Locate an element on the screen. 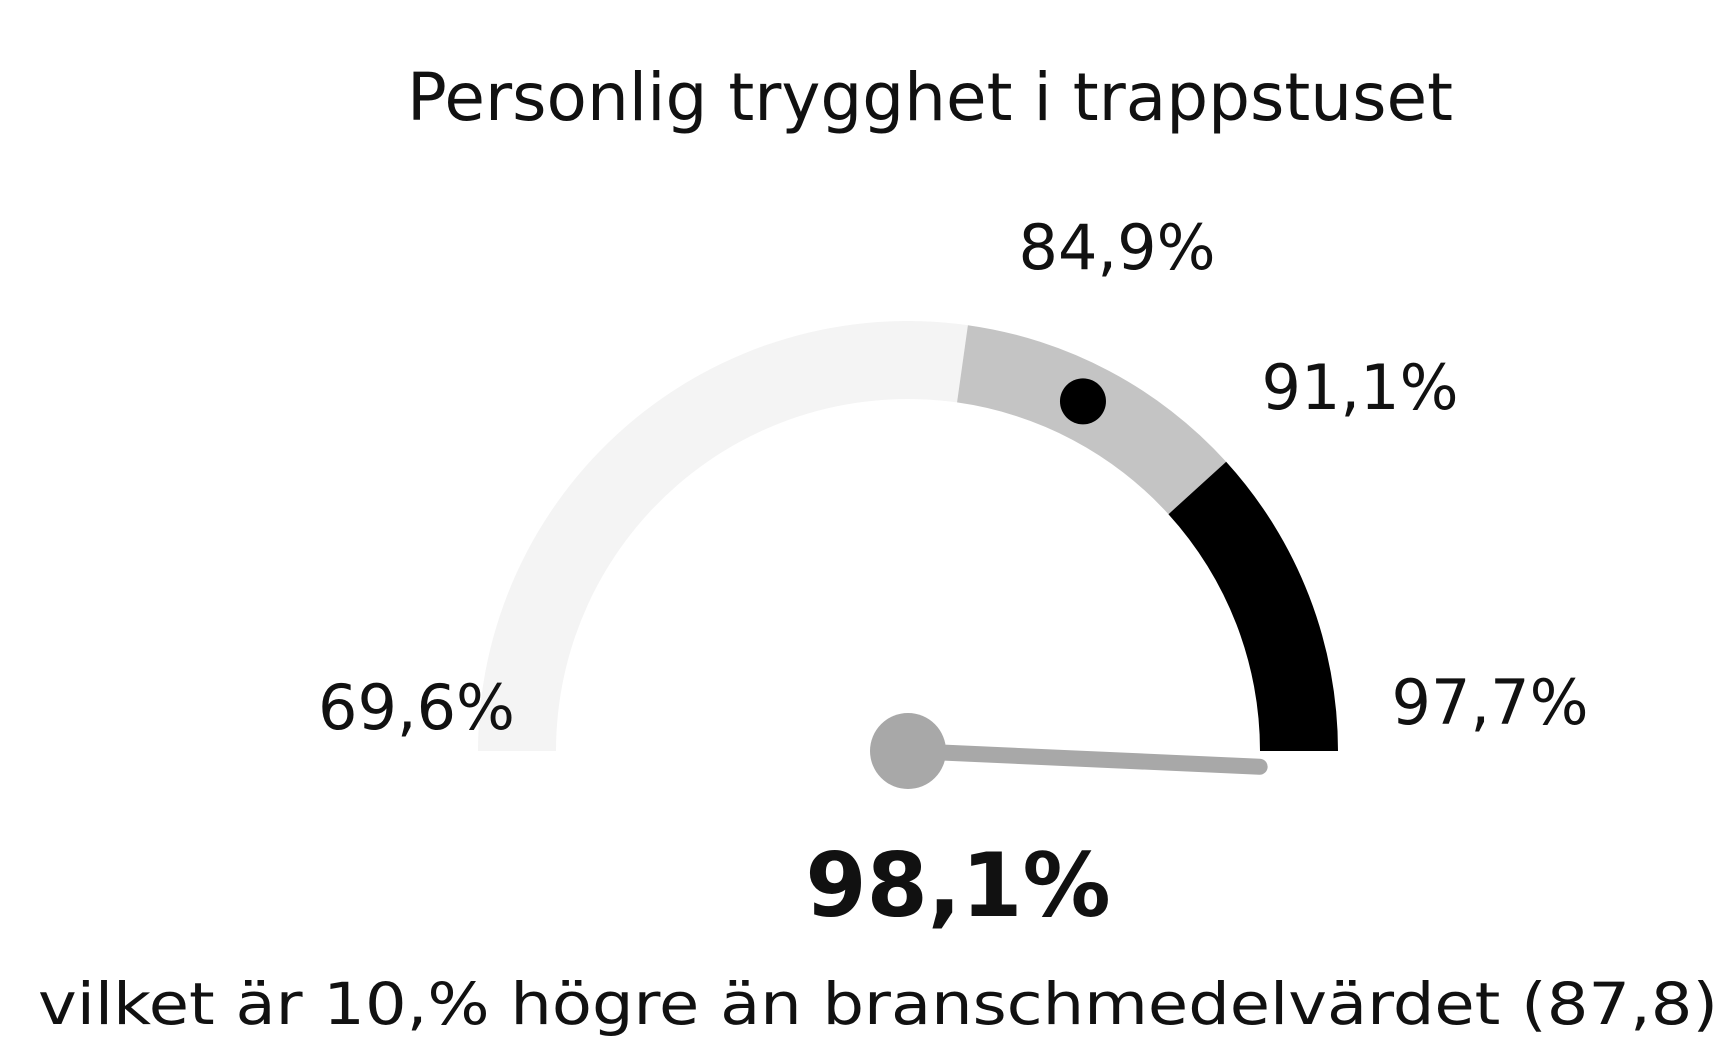  tick-label: 69,6% is located at coordinates (416, 707).